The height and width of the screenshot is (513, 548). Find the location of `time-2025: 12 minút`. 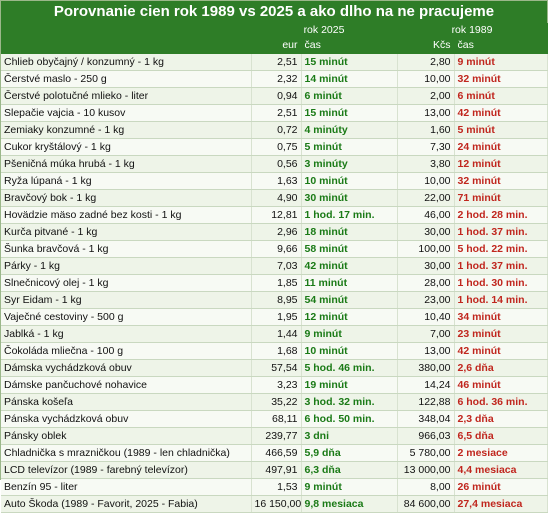

time-2025: 12 minút is located at coordinates (349, 317).